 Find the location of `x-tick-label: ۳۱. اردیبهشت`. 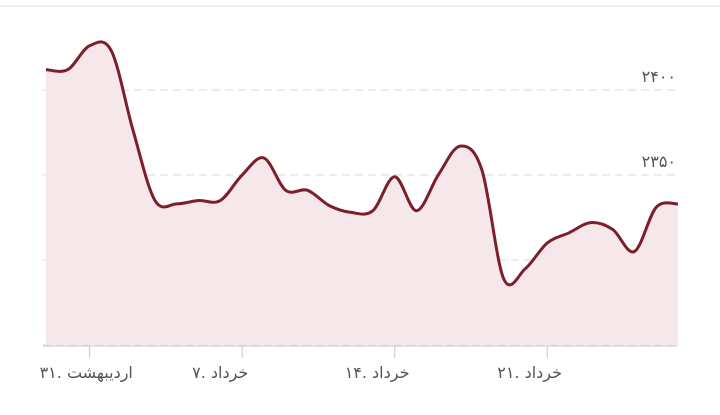

x-tick-label: ۳۱. اردیبهشت is located at coordinates (86, 373).